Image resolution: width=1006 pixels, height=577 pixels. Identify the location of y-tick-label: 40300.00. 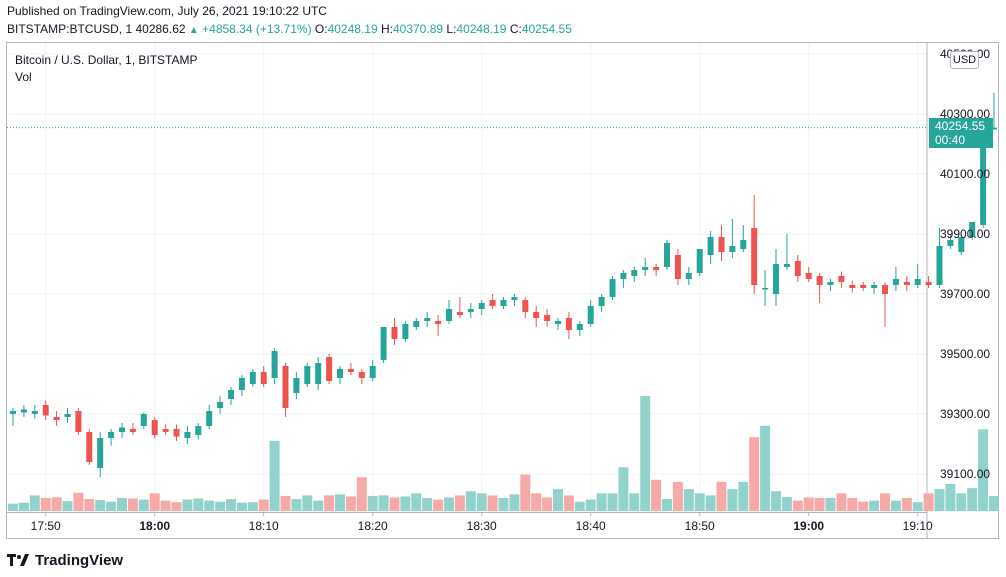
(965, 114).